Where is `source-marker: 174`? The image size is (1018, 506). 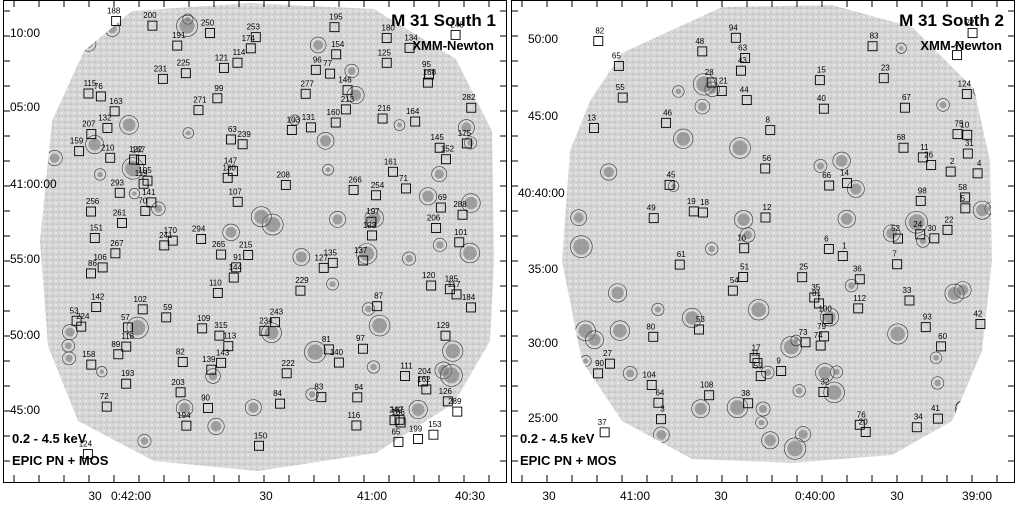
source-marker: 174 is located at coordinates (249, 44).